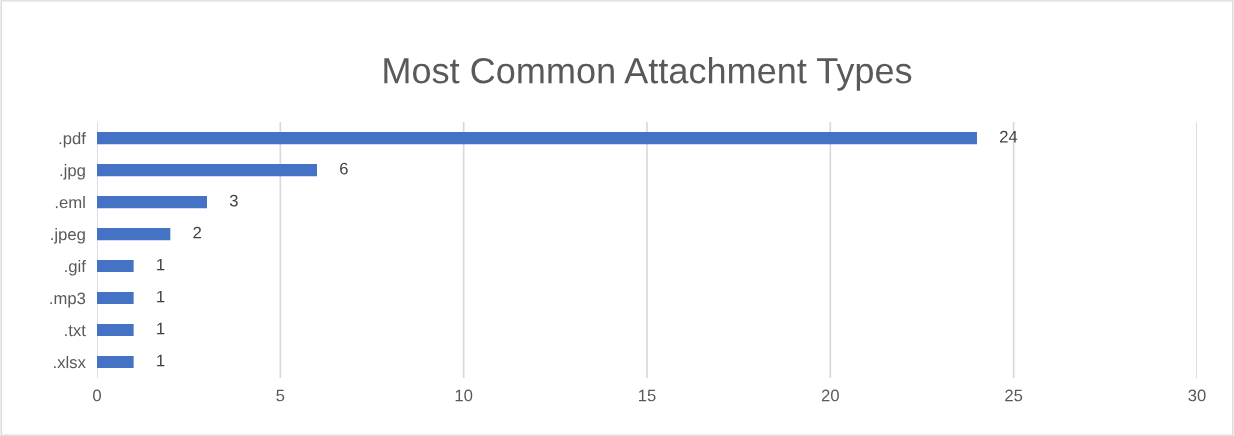  What do you see at coordinates (72, 172) in the screenshot?
I see `y-tick-label: .jpg` at bounding box center [72, 172].